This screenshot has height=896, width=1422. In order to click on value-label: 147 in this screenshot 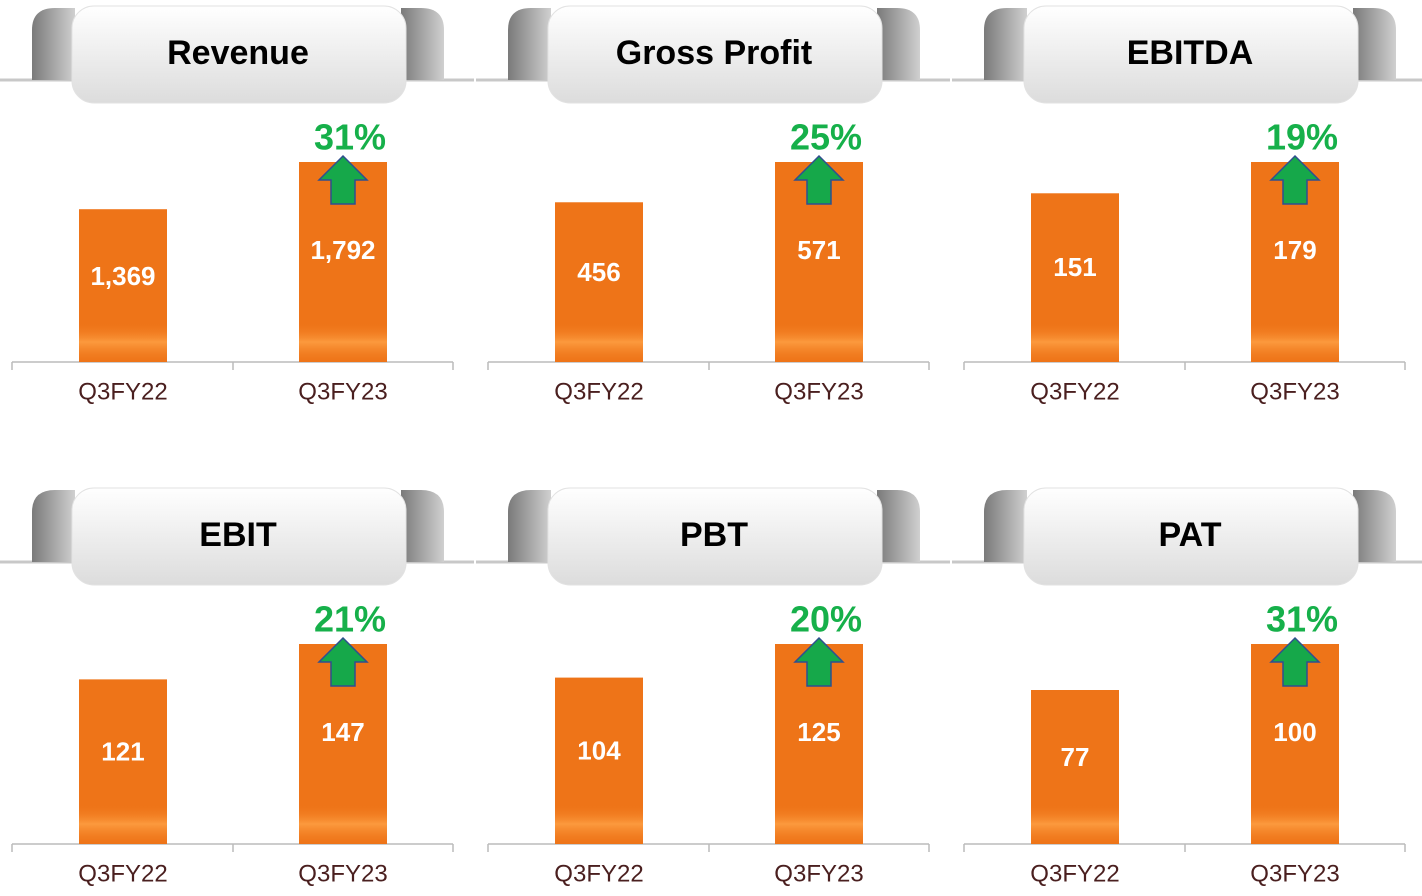, I will do `click(342, 732)`.